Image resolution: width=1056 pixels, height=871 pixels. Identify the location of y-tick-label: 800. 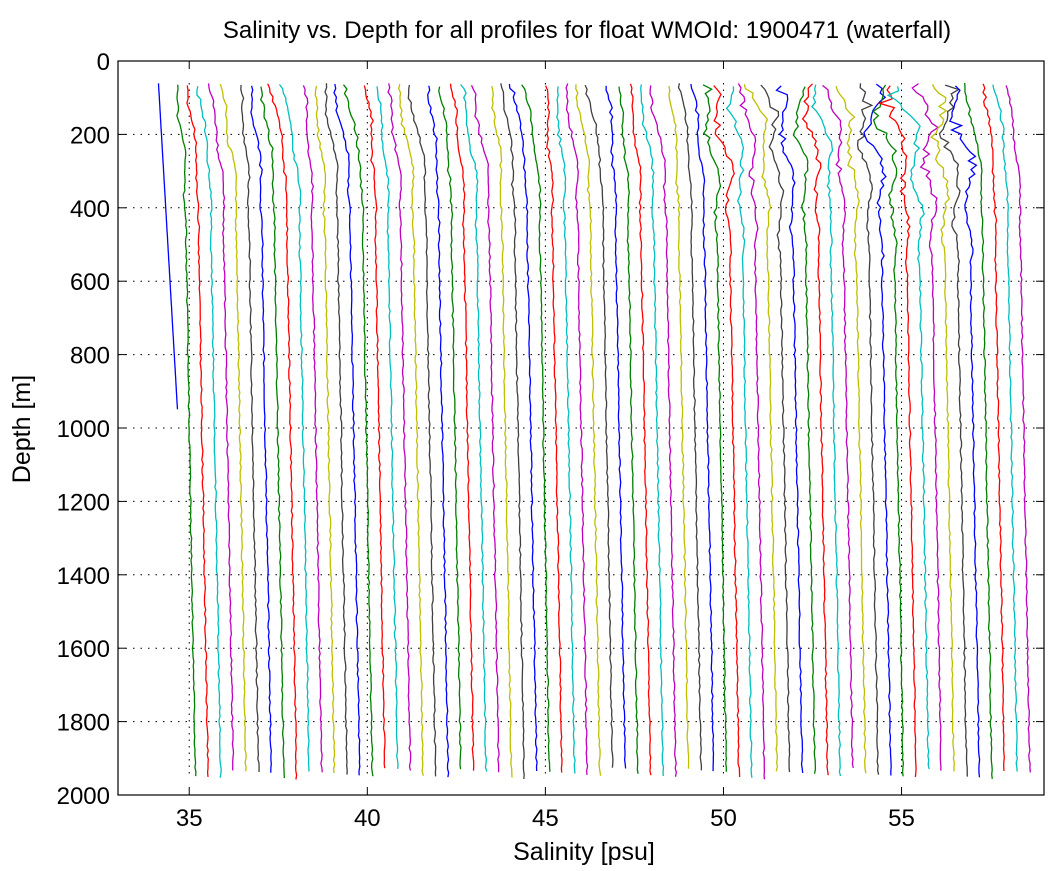
(90, 356).